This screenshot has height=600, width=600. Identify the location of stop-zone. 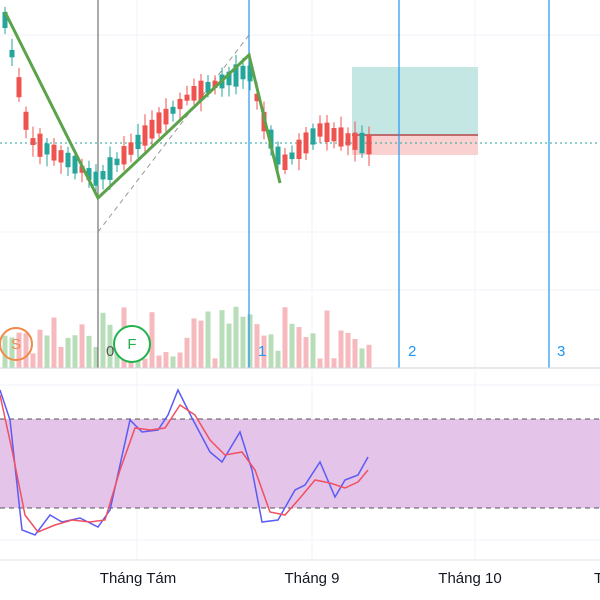
(415, 145).